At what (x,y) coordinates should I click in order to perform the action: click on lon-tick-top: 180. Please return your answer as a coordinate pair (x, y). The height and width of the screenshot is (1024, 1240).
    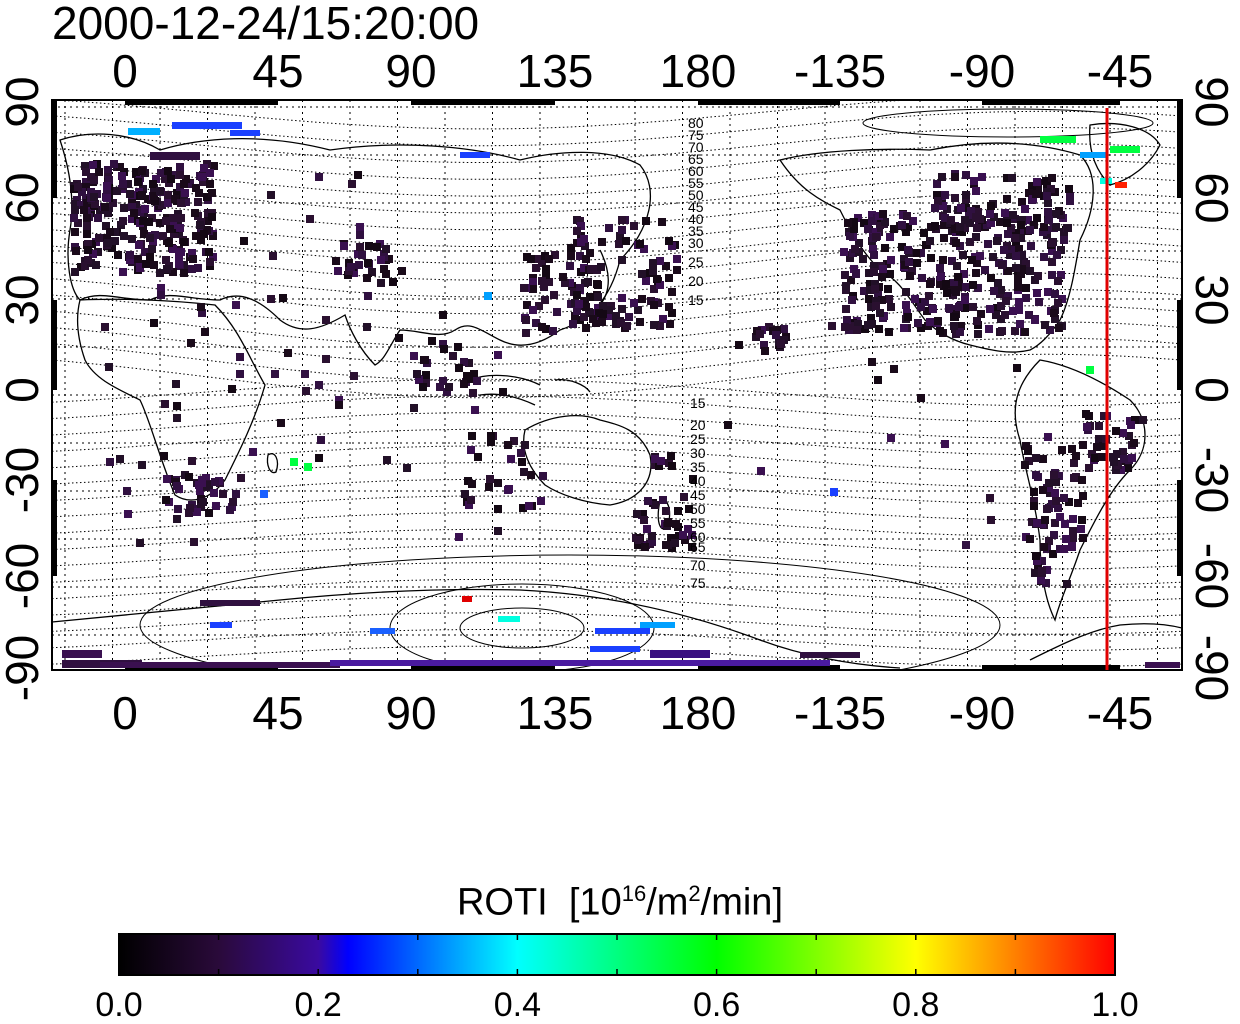
    Looking at the image, I should click on (698, 71).